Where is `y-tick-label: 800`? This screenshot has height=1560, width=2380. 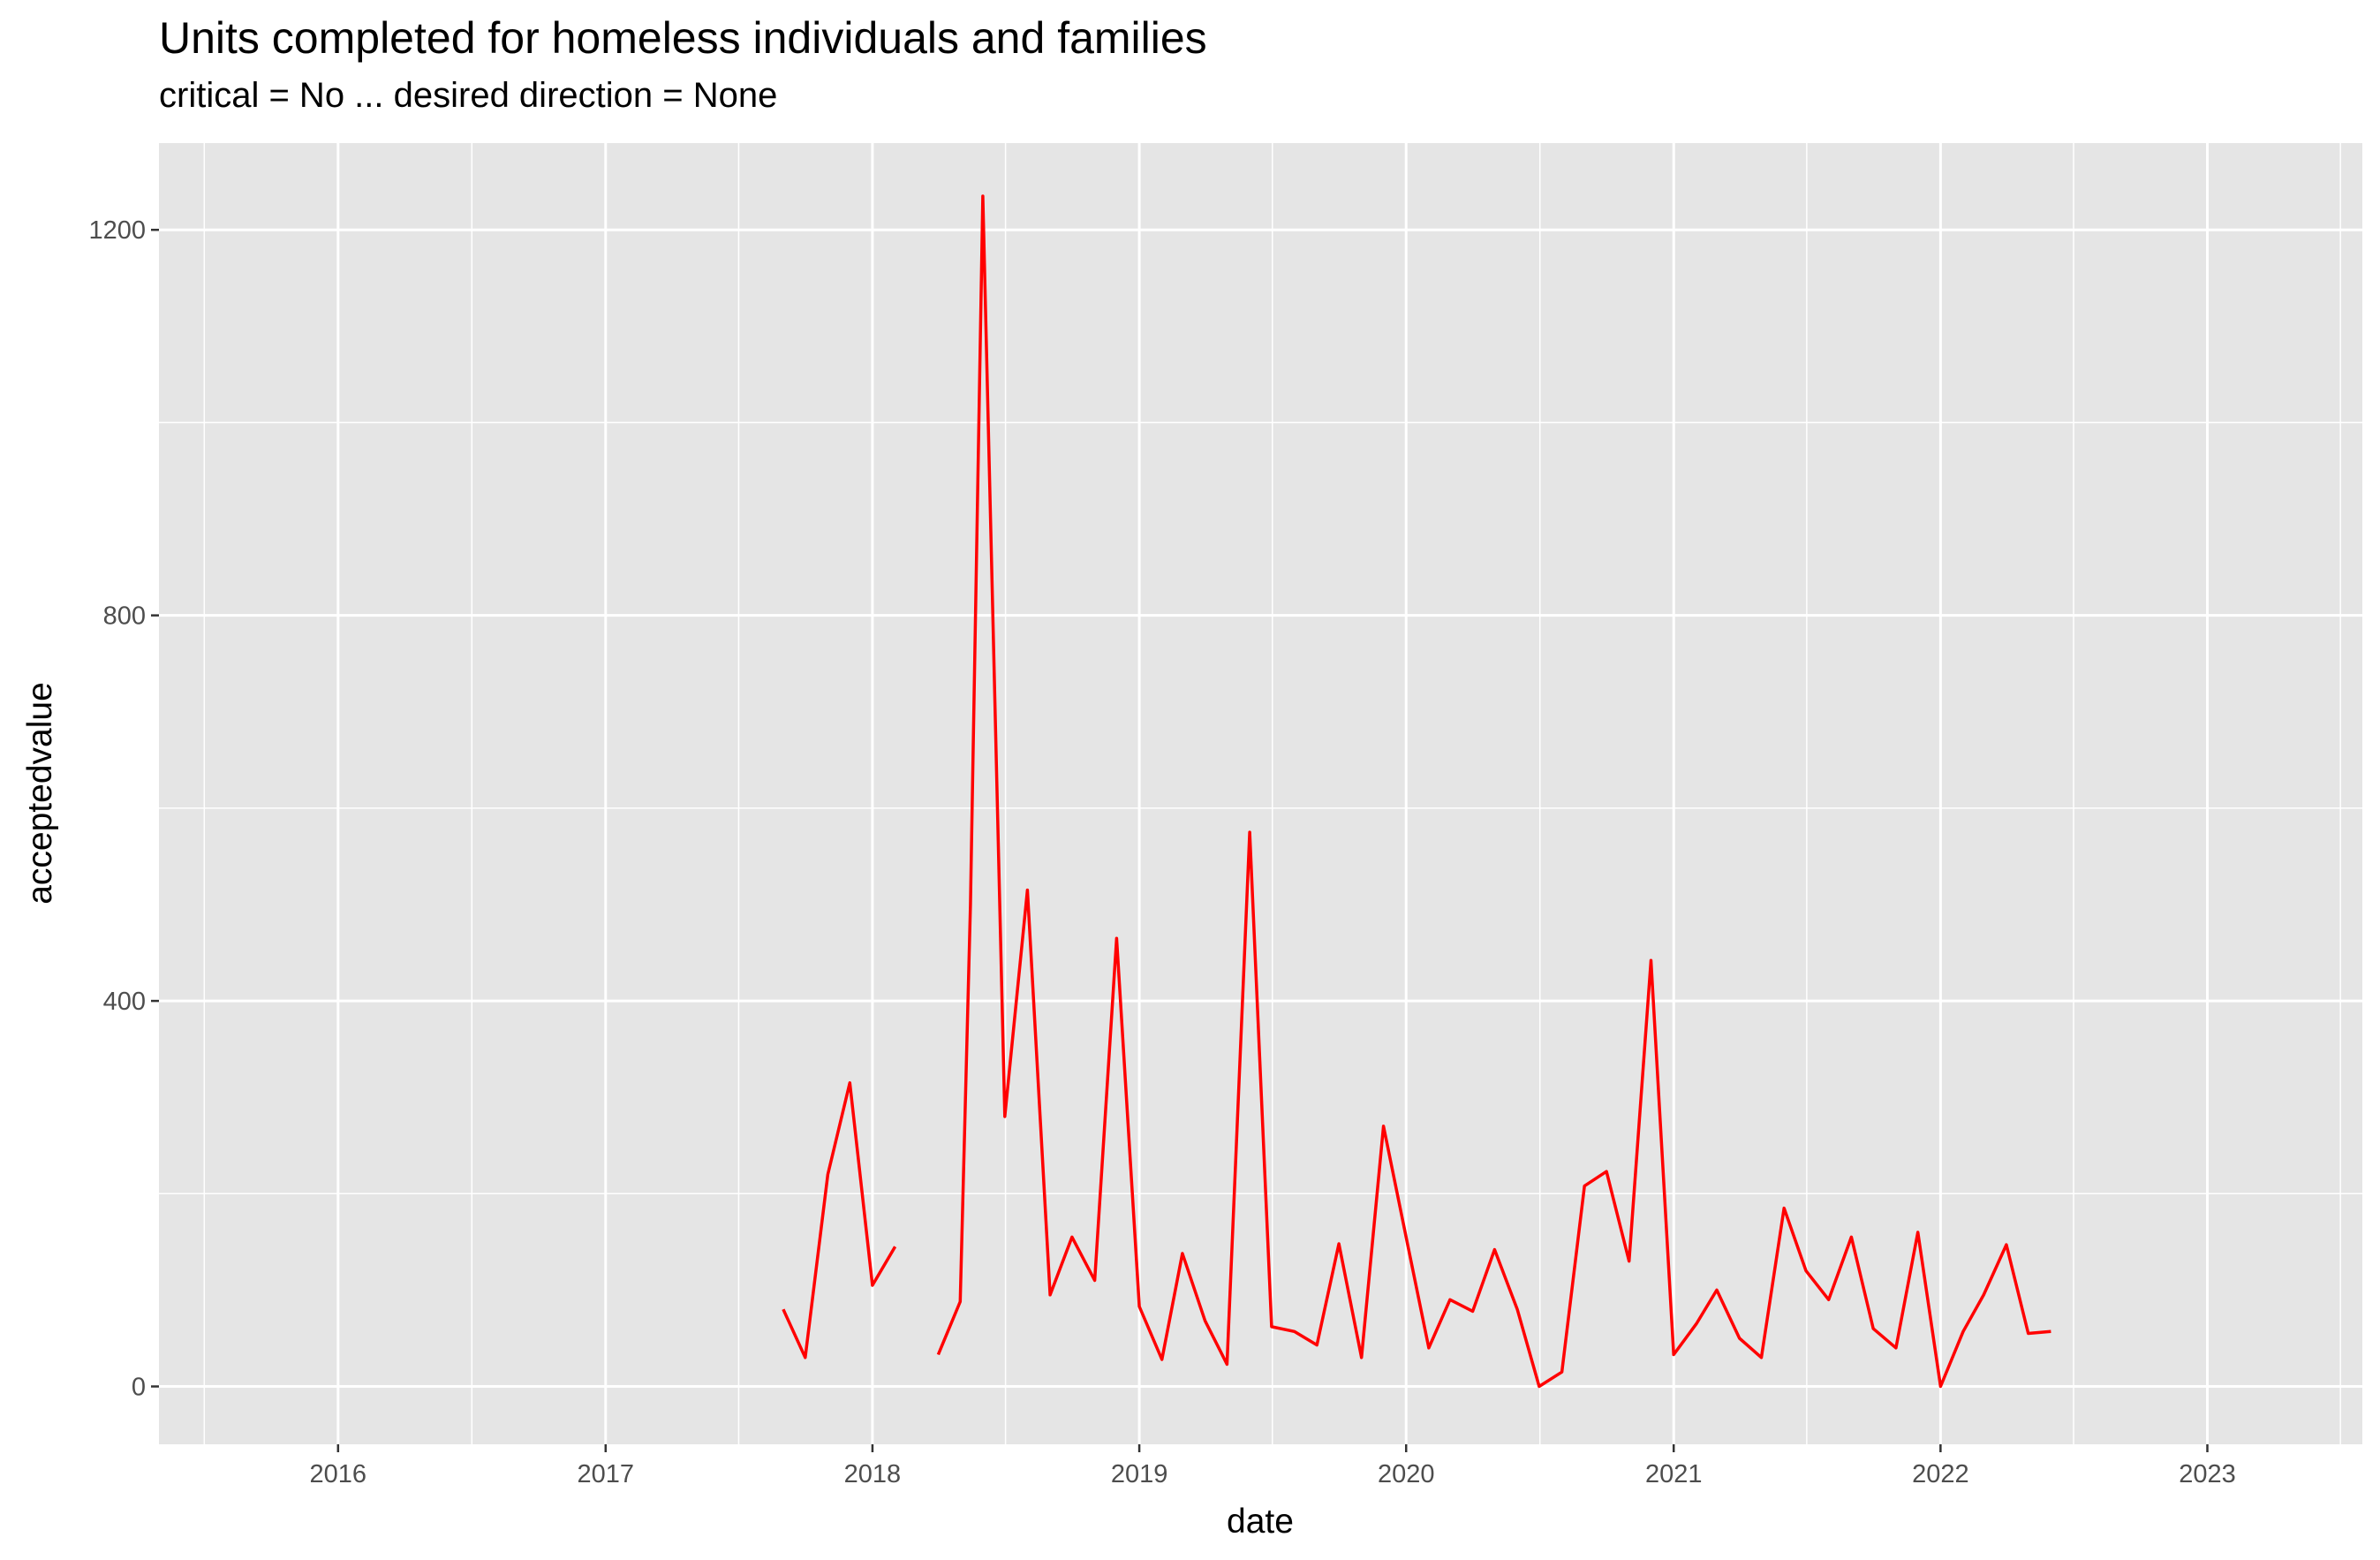 y-tick-label: 800 is located at coordinates (124, 616).